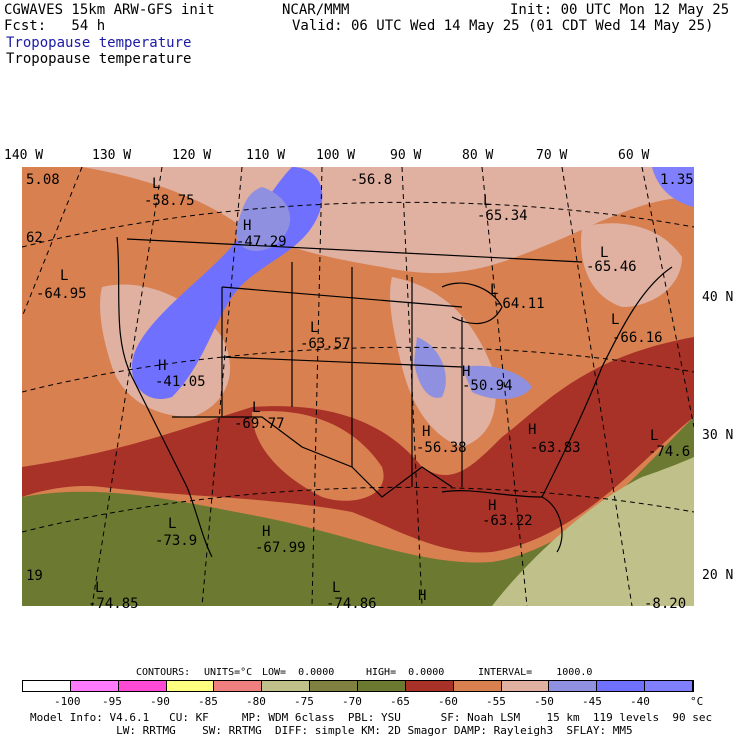 This screenshot has height=740, width=740. What do you see at coordinates (61, 294) in the screenshot?
I see `map-label-value: -64.95` at bounding box center [61, 294].